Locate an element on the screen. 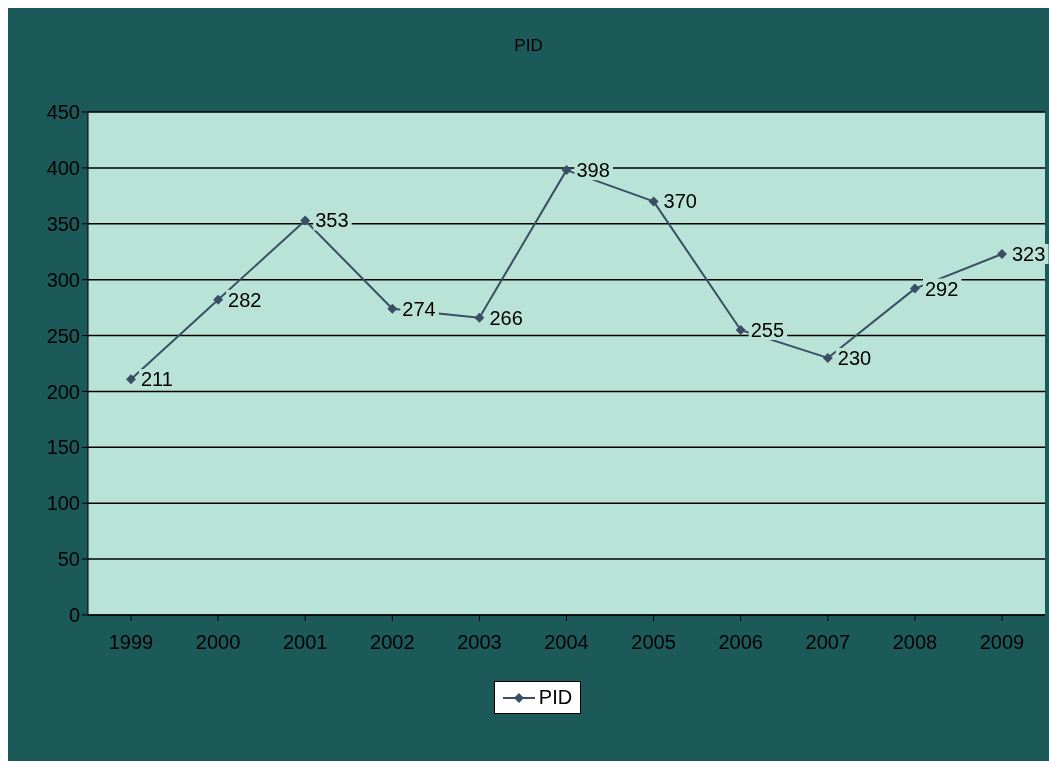 The image size is (1049, 769). data-label: 211 is located at coordinates (157, 379).